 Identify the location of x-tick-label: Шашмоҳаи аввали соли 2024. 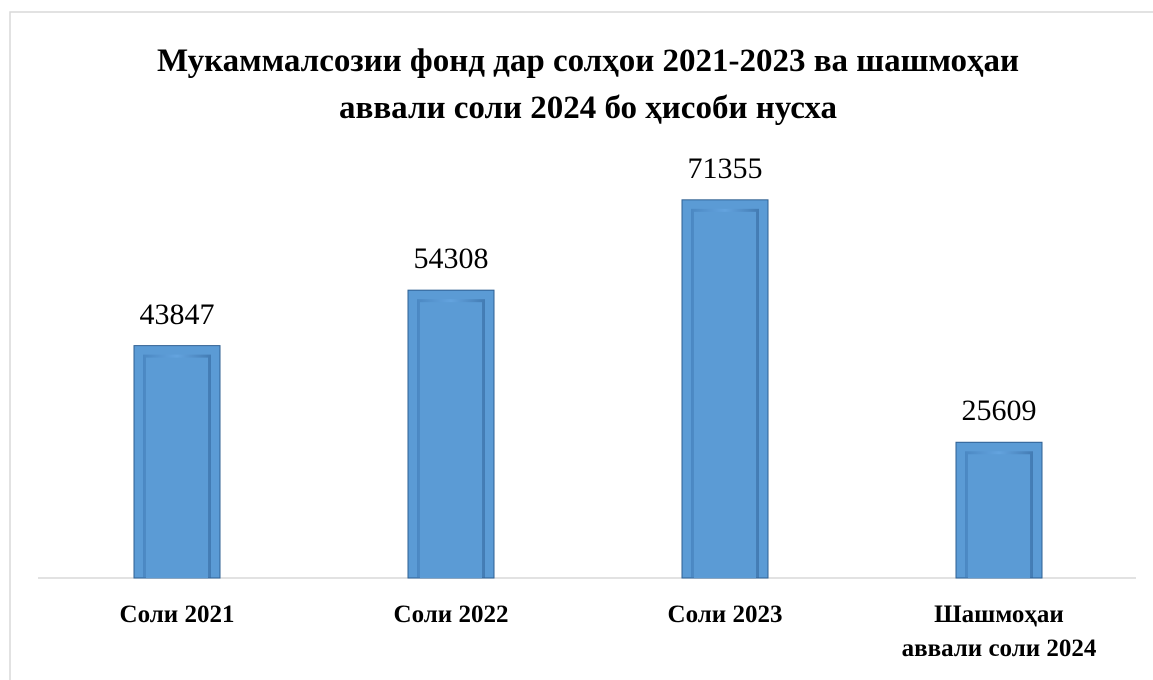
(999, 631).